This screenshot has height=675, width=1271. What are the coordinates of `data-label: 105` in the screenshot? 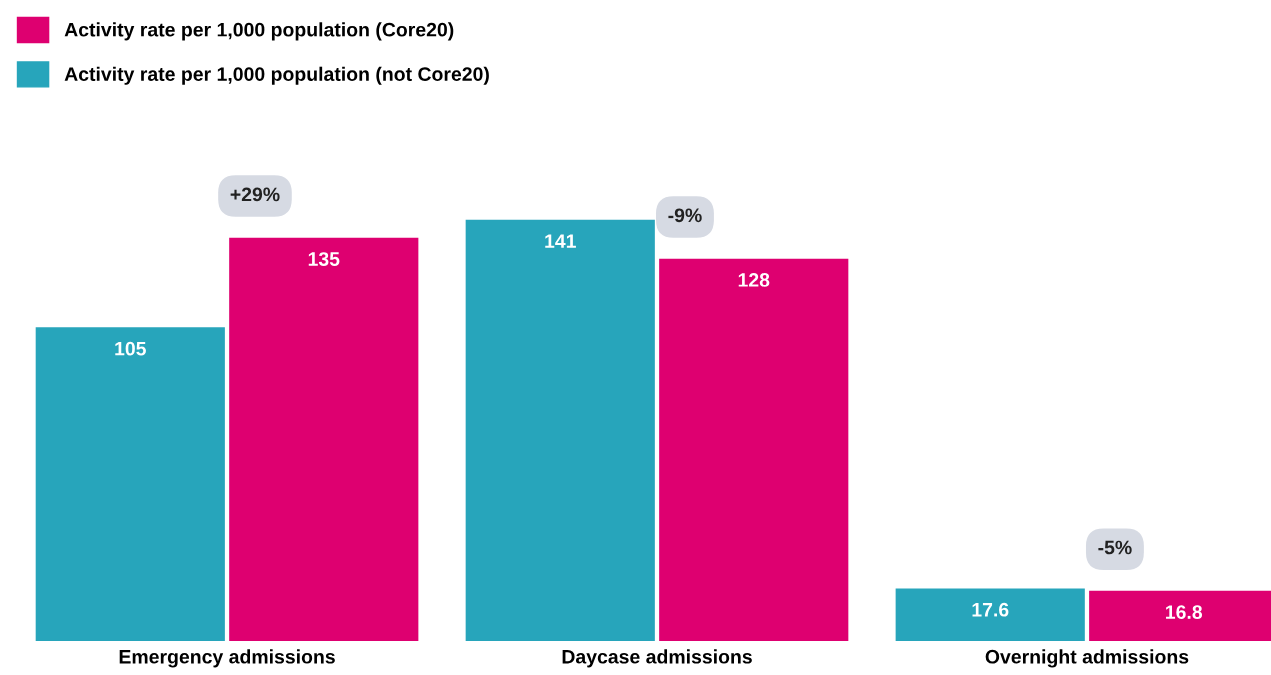 It's located at (130, 348).